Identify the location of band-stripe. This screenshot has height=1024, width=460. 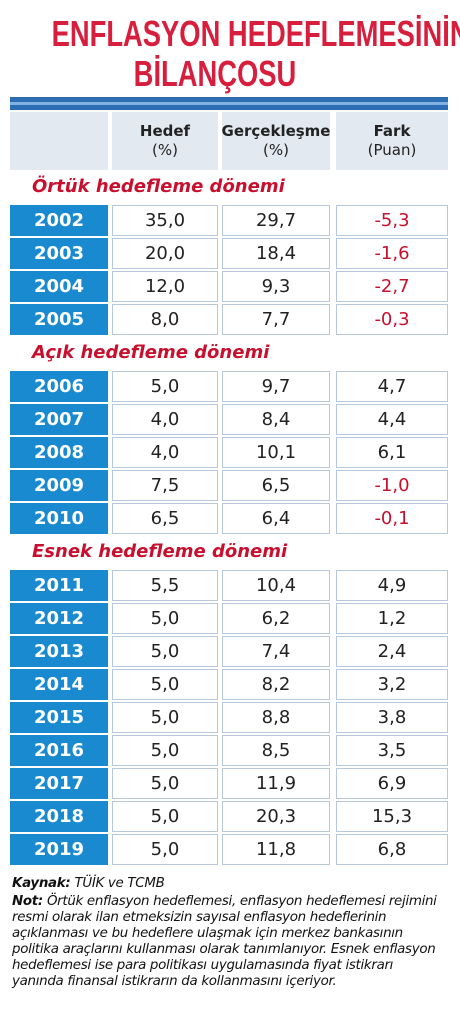
(229, 103).